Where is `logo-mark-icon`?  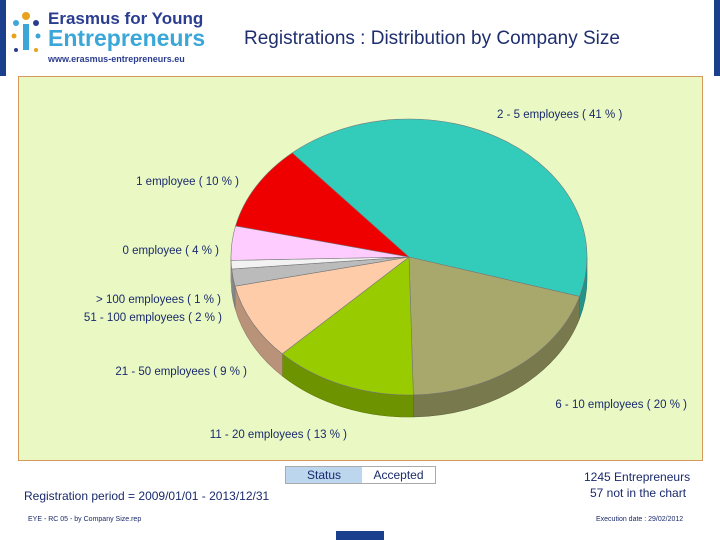
logo-mark-icon is located at coordinates (26, 32).